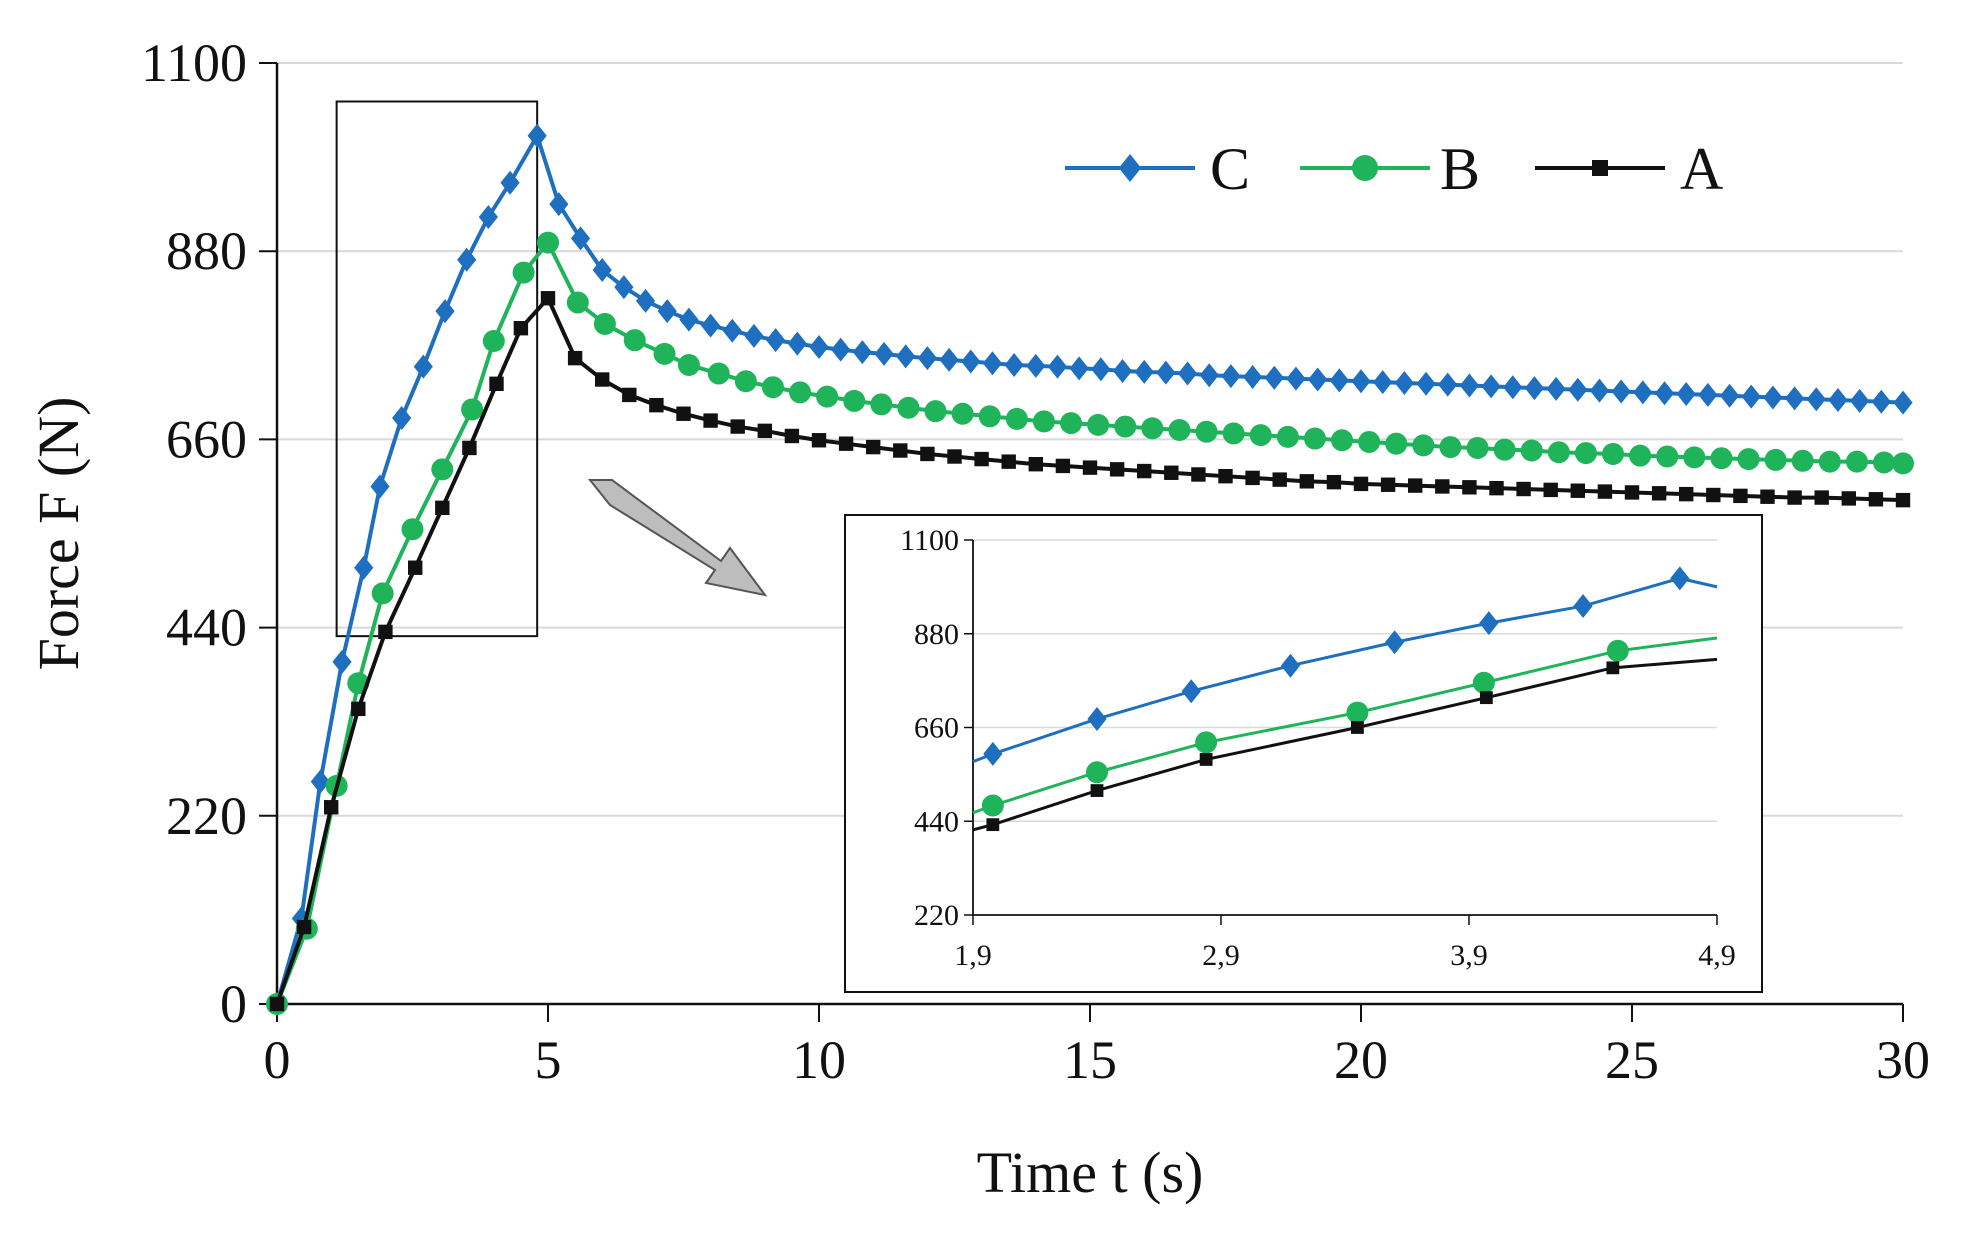 This screenshot has width=1964, height=1233. What do you see at coordinates (677, 538) in the screenshot?
I see `zoom-arrow-icon` at bounding box center [677, 538].